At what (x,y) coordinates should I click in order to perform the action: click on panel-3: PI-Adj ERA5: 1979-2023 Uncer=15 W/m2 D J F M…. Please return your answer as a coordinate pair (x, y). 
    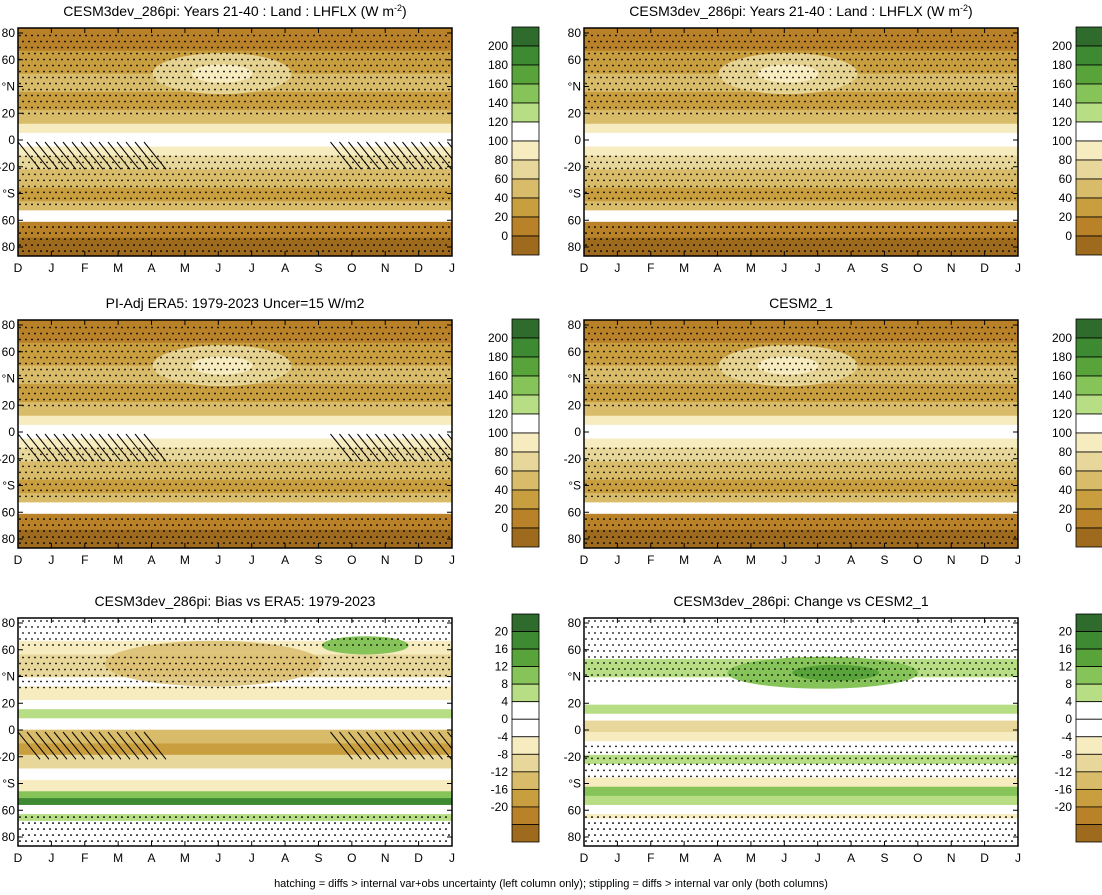
    Looking at the image, I should click on (270, 431).